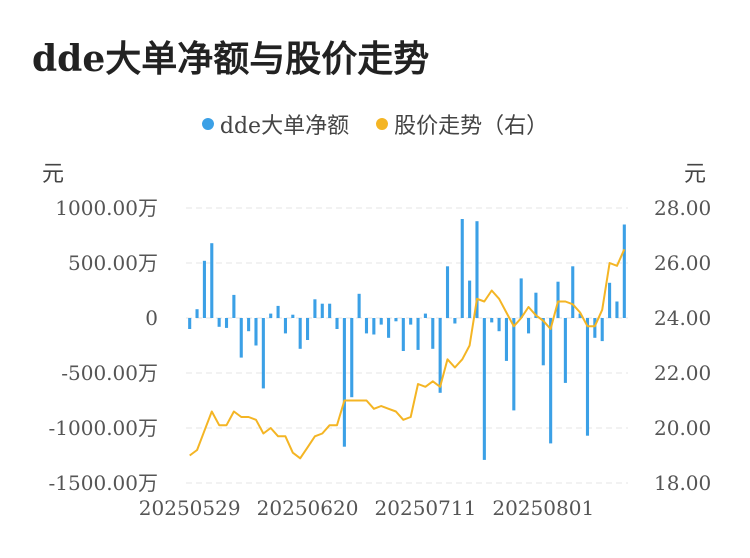 The width and height of the screenshot is (750, 558). I want to click on chart-title: dde大单净额与股价走势, so click(231, 59).